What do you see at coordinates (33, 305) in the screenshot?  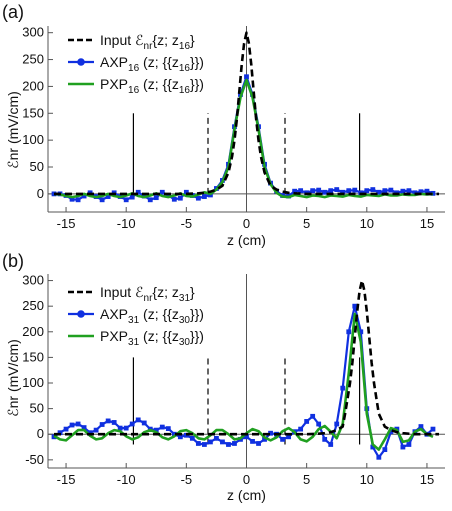 I see `y-tick-label: 250` at bounding box center [33, 305].